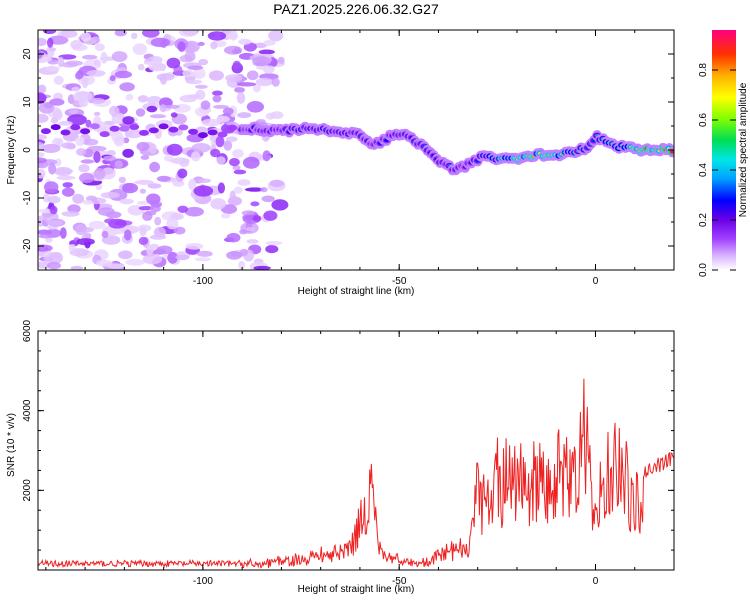 The height and width of the screenshot is (600, 750). What do you see at coordinates (27, 245) in the screenshot?
I see `y-tick-label: -20` at bounding box center [27, 245].